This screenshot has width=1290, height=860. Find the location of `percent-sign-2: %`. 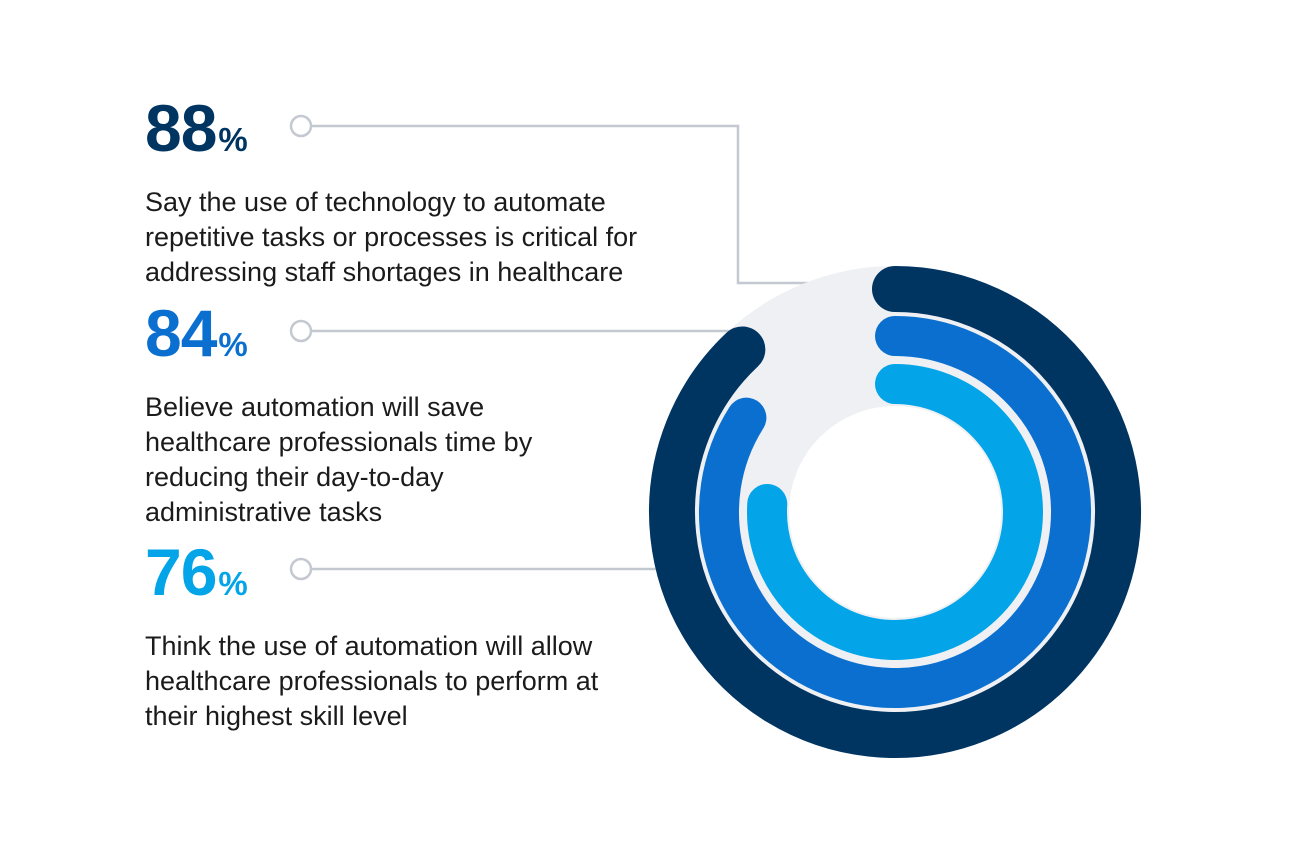

percent-sign-2: % is located at coordinates (232, 344).